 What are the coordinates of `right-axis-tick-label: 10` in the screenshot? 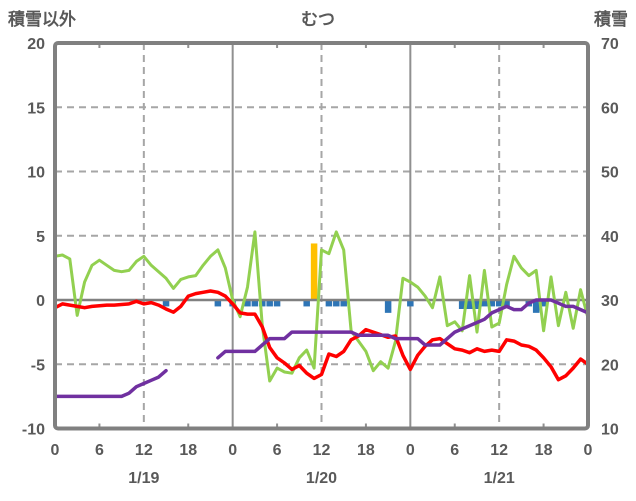 It's located at (610, 430).